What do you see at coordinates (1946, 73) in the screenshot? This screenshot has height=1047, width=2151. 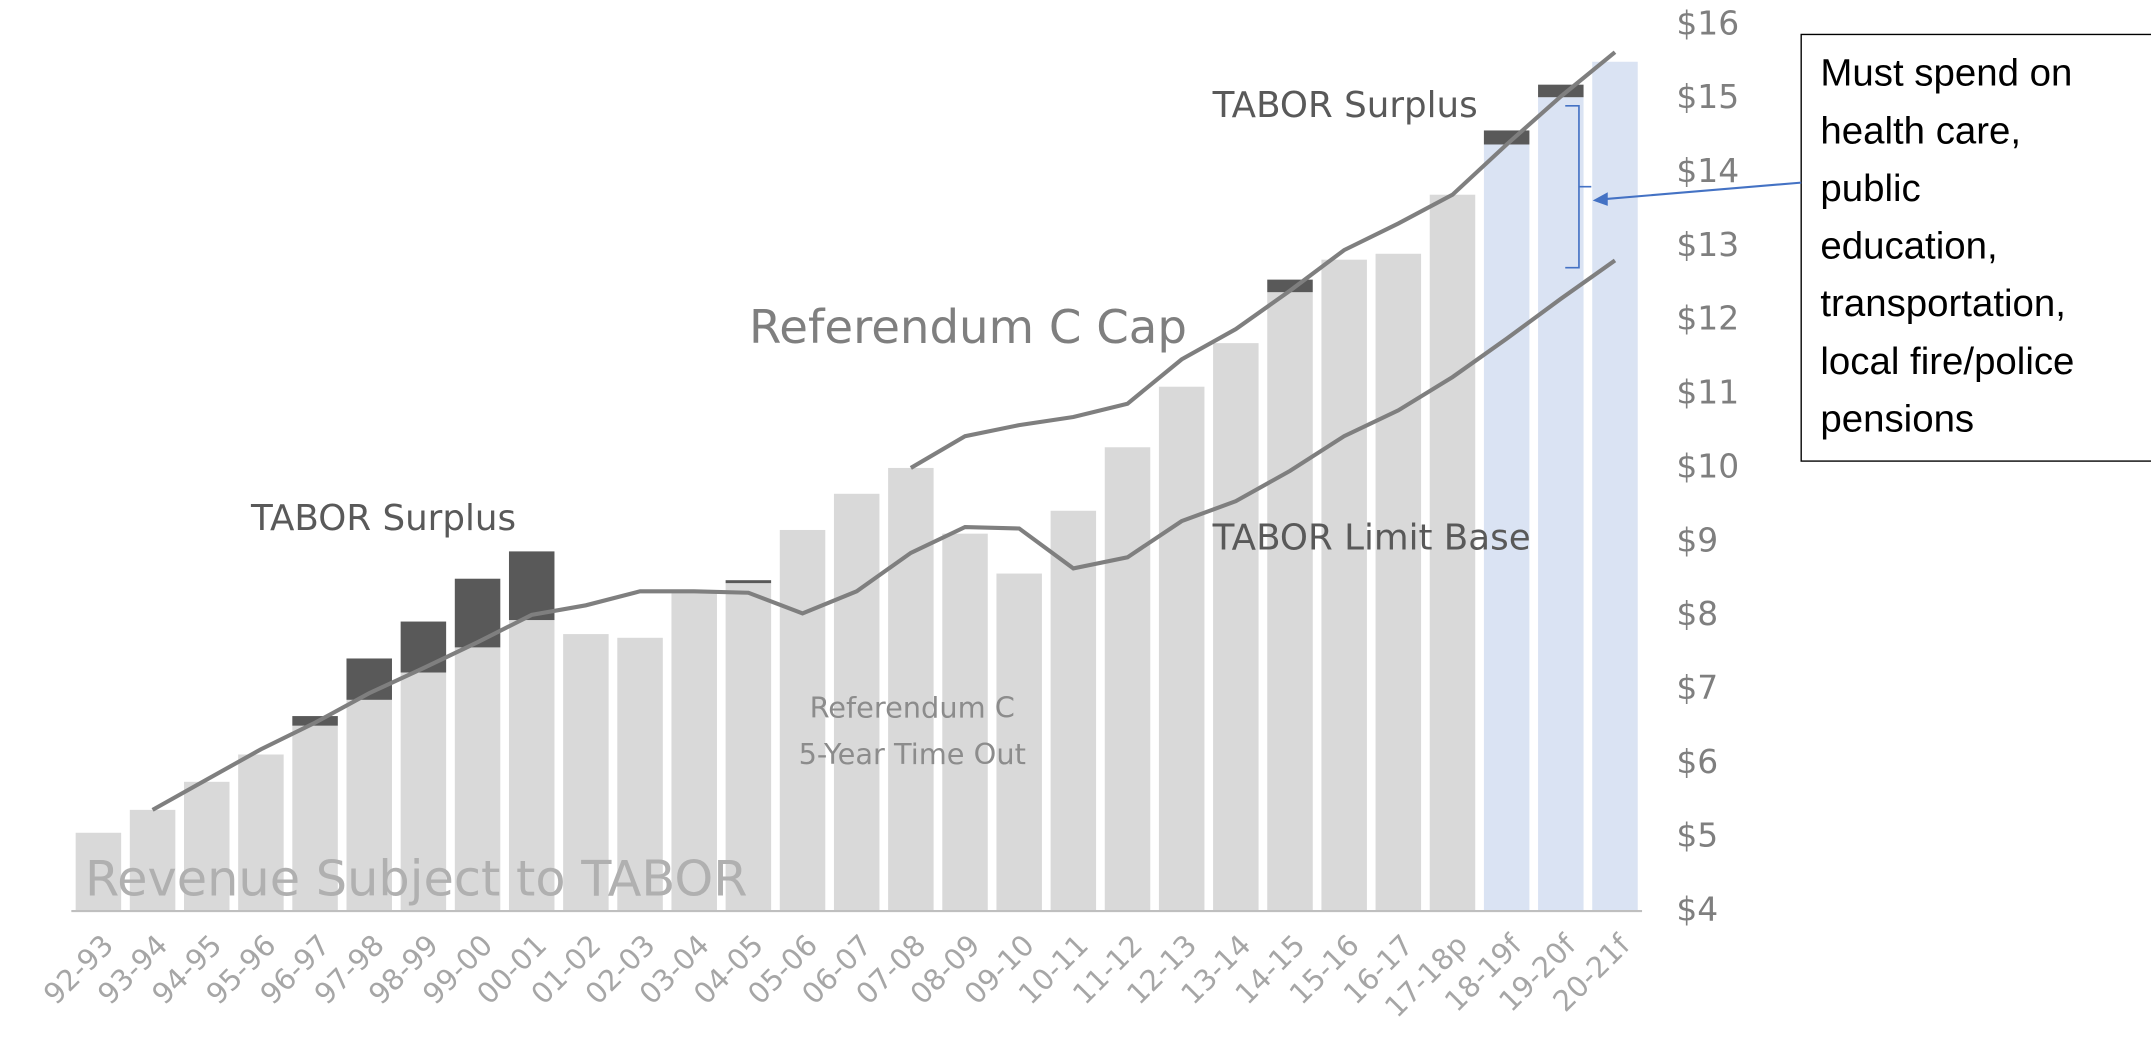 I see `callout-line: Must spend on` at bounding box center [1946, 73].